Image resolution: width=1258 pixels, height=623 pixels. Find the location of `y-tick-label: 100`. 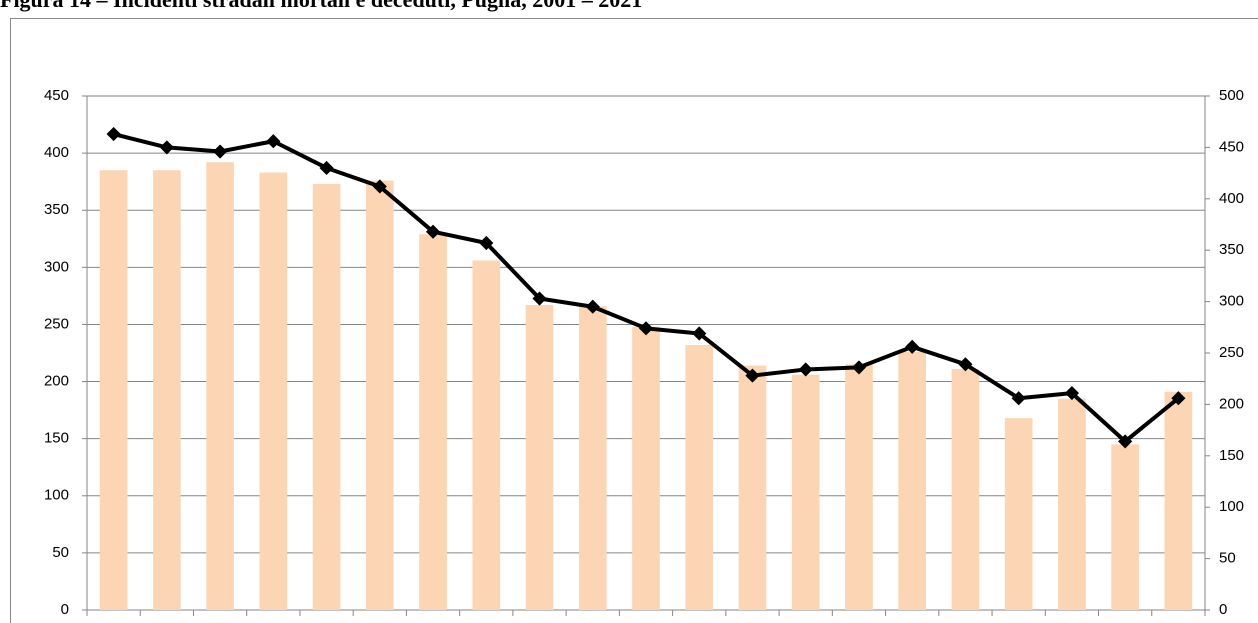

y-tick-label: 100 is located at coordinates (56, 495).